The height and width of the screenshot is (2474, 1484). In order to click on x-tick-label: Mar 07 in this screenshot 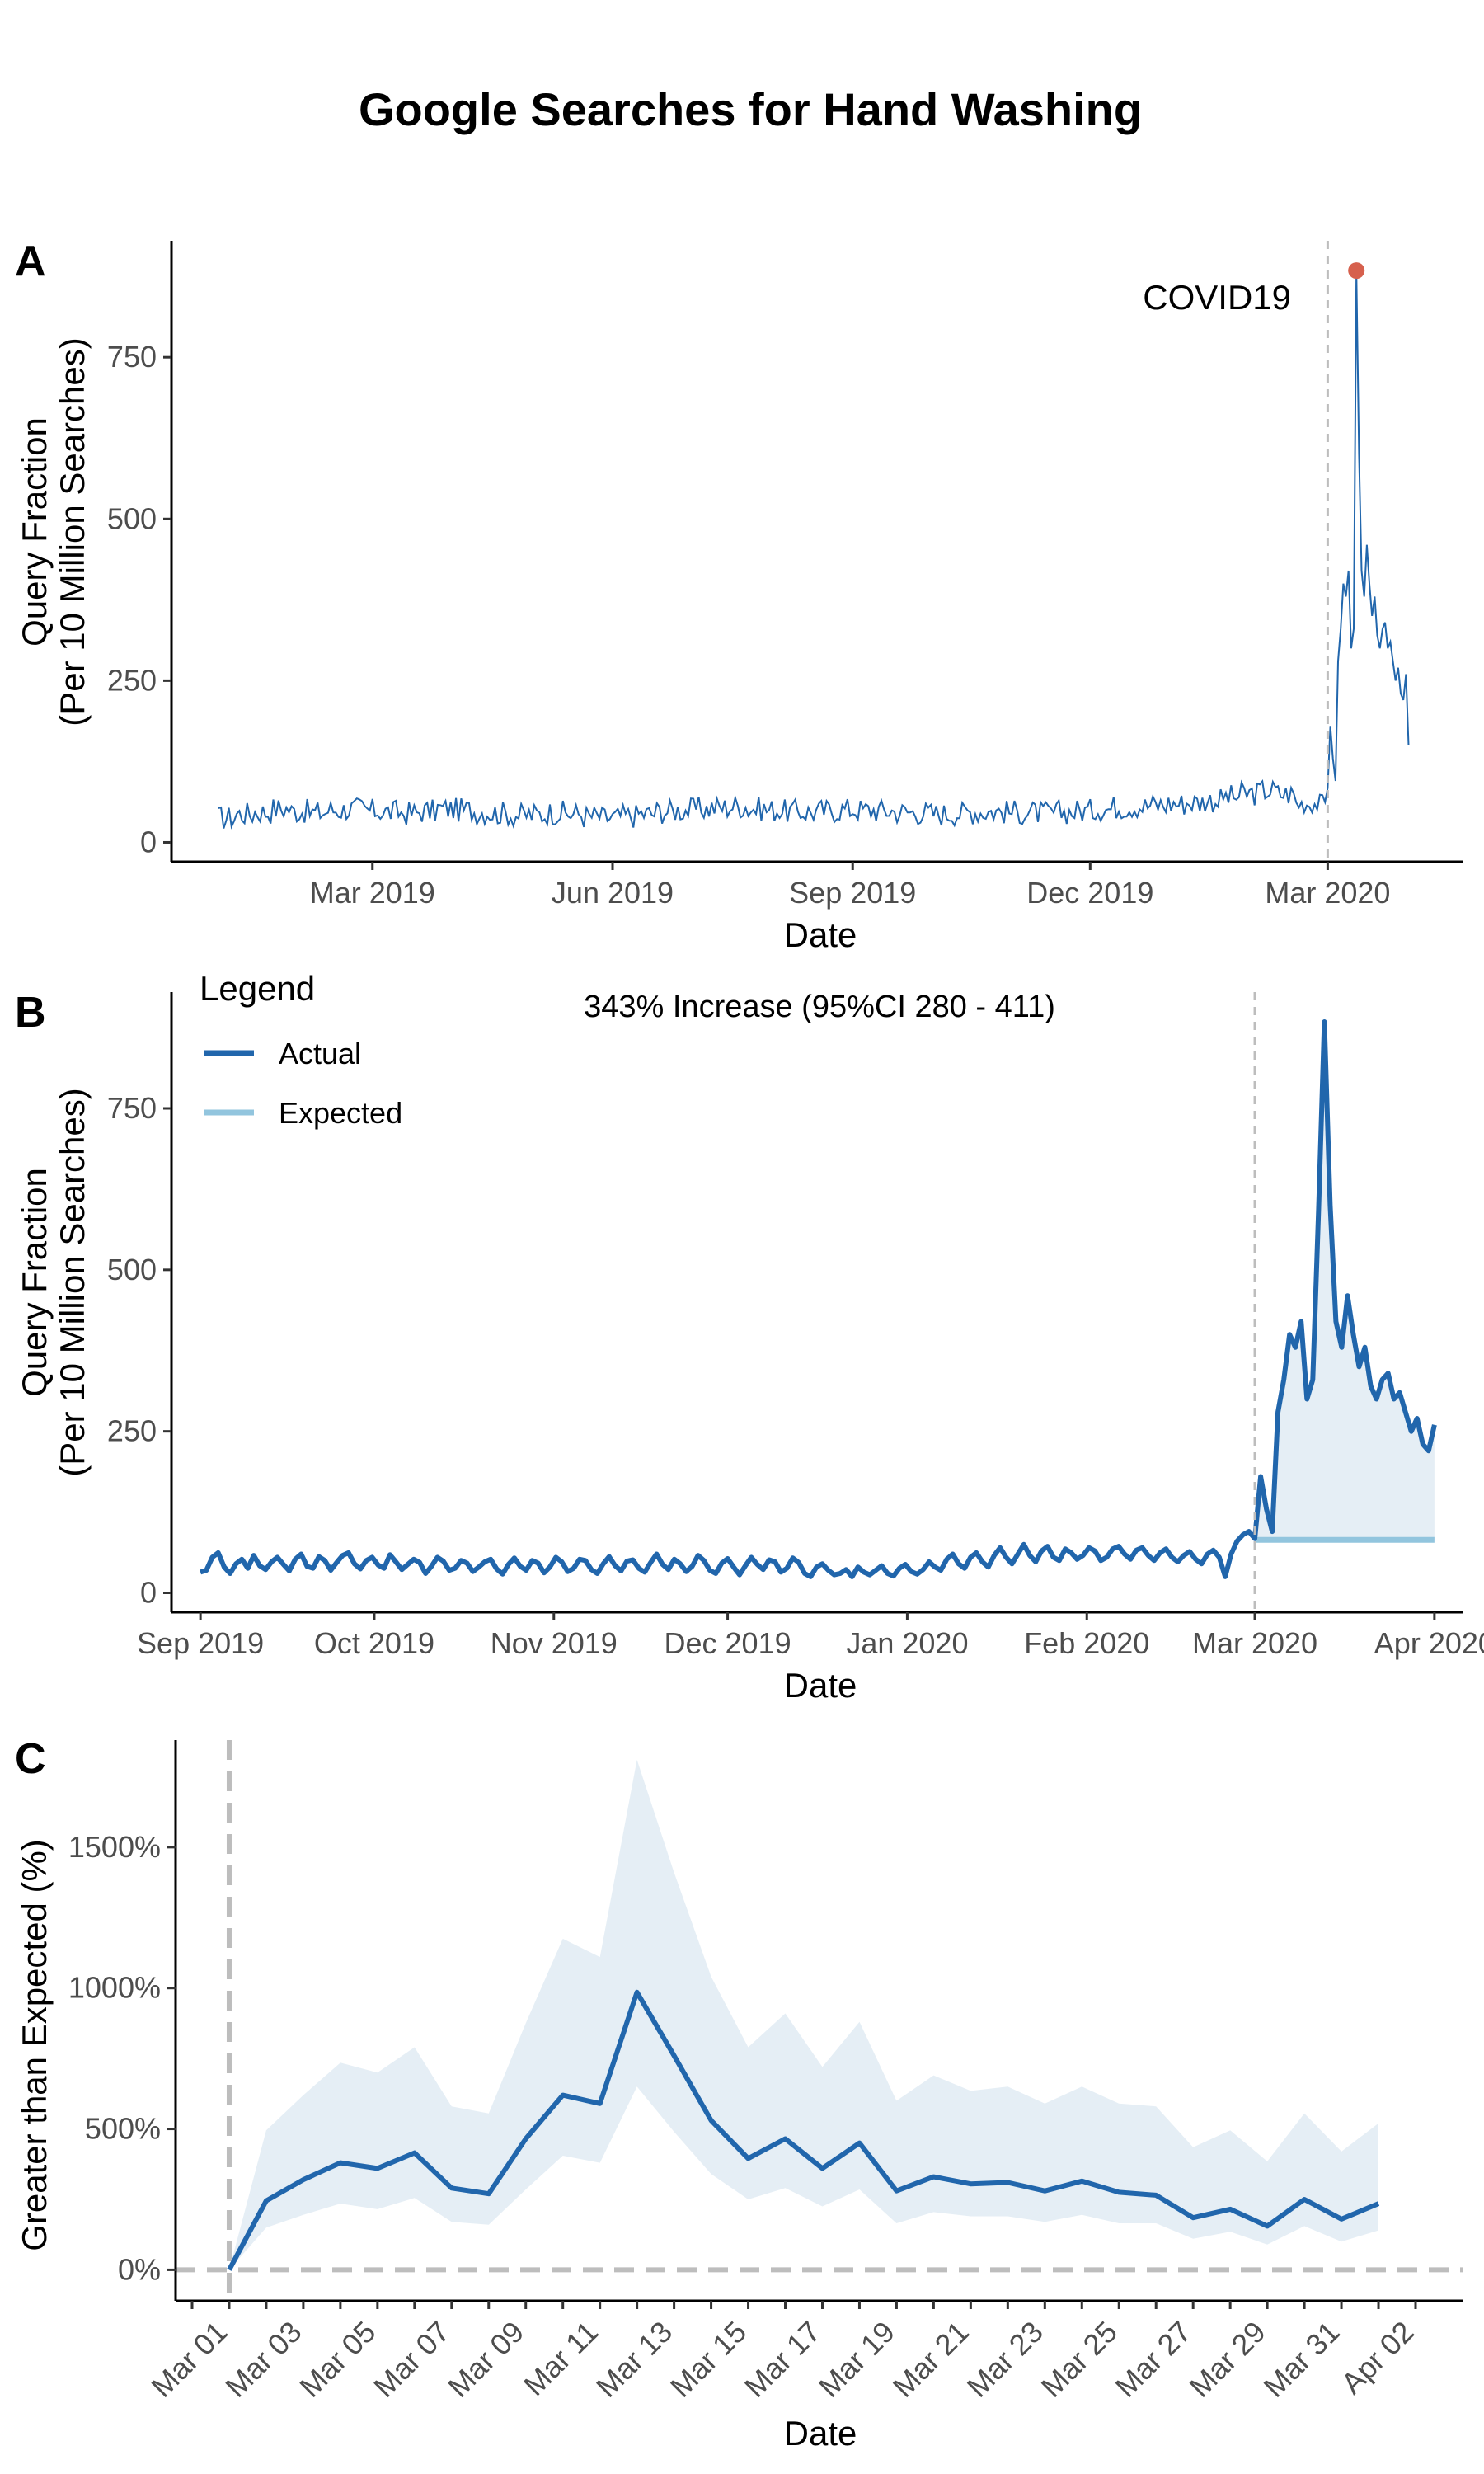, I will do `click(411, 2359)`.